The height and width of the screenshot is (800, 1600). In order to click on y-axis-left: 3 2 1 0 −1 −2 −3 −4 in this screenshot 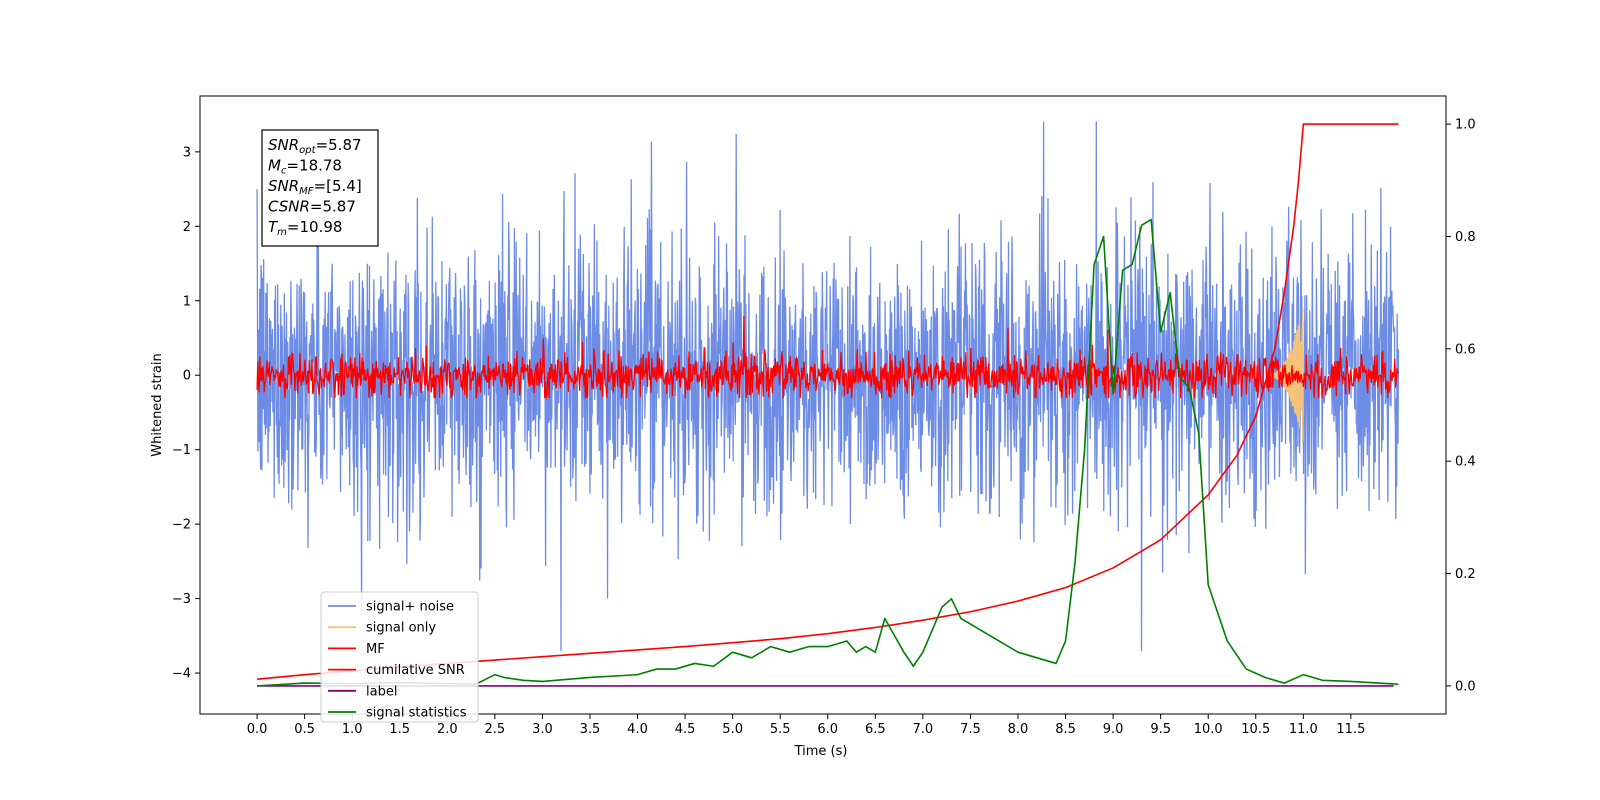, I will do `click(186, 413)`.